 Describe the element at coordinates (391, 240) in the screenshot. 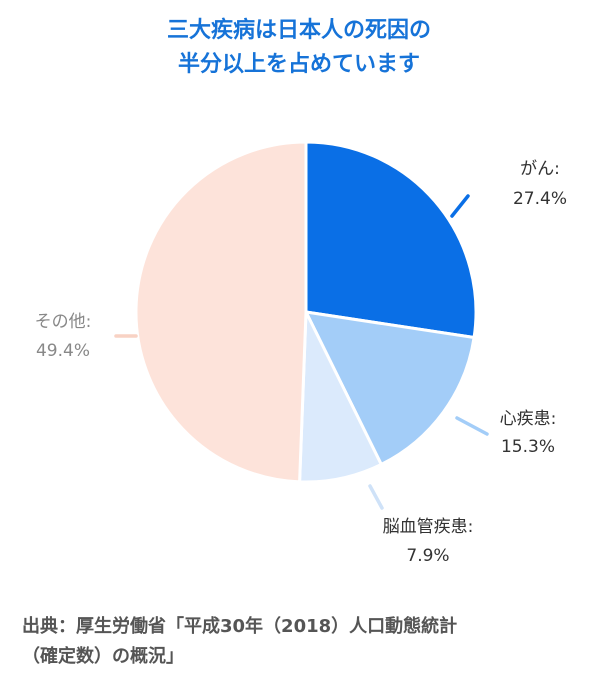

I see `pie-slice-cancer` at that location.